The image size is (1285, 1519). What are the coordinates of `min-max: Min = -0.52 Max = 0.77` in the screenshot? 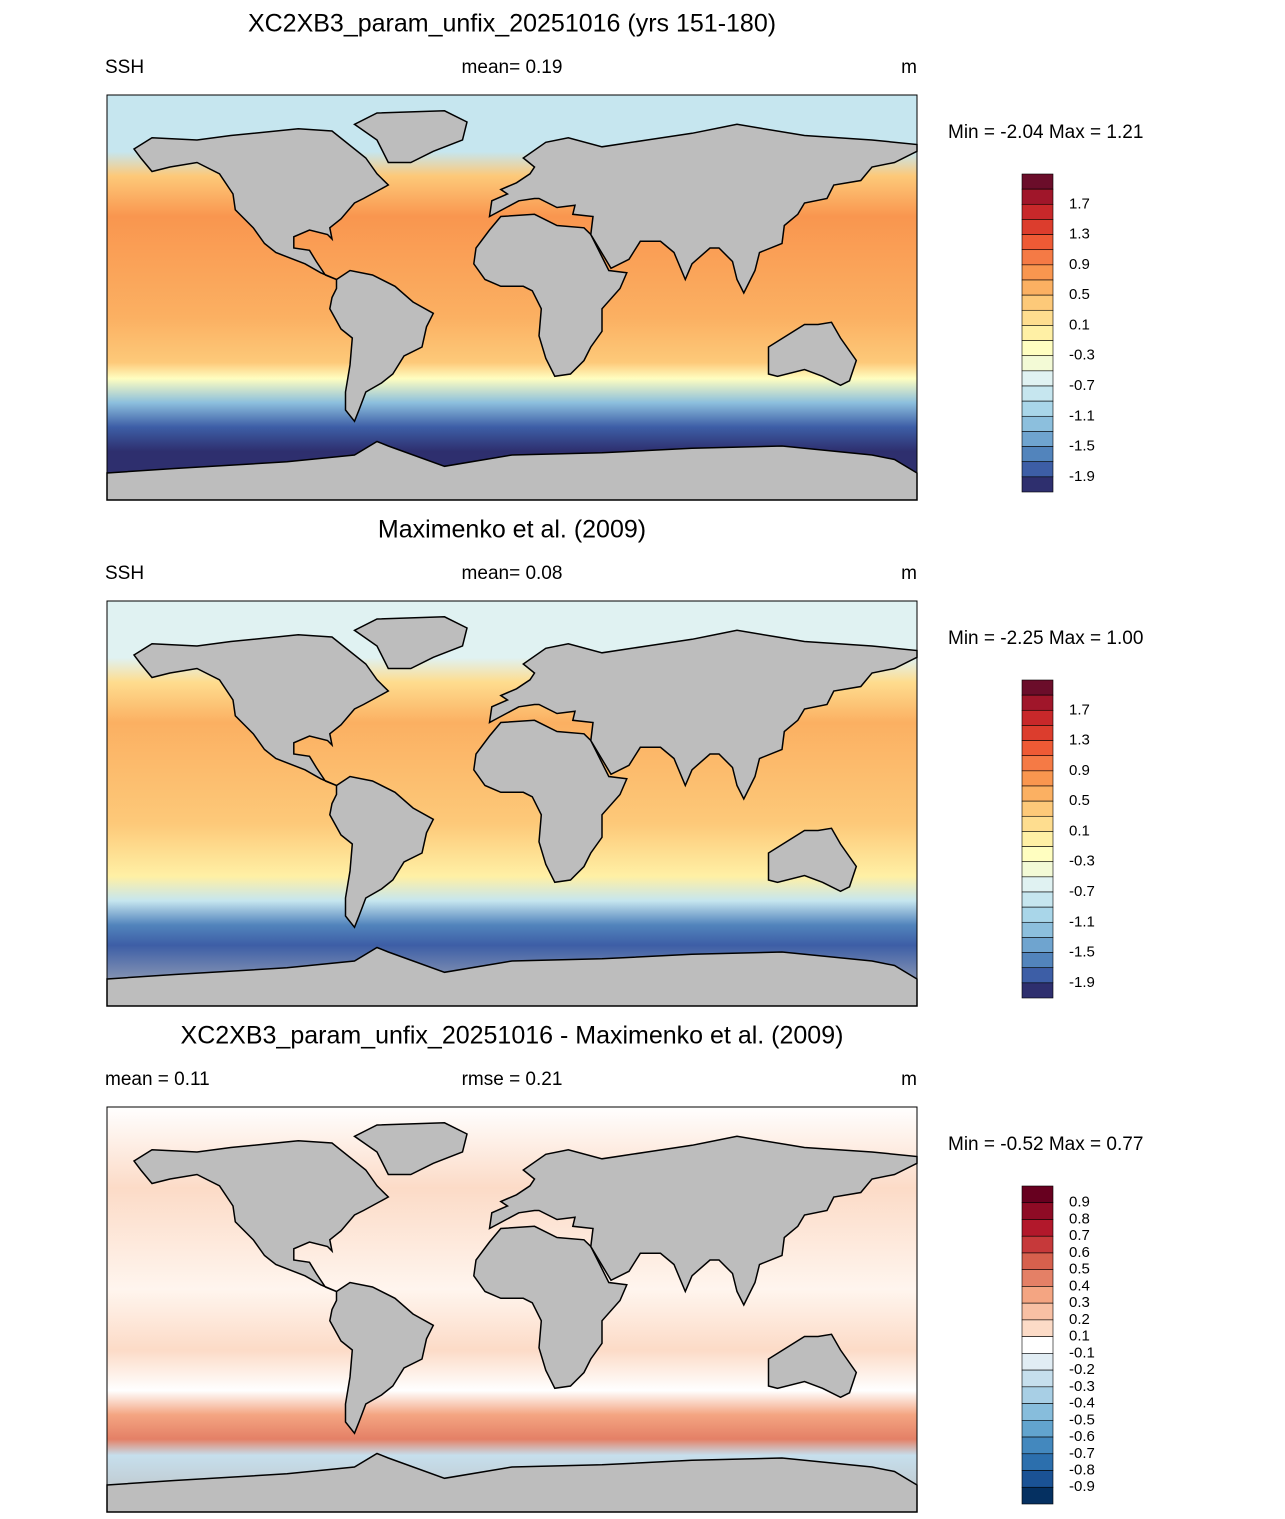 It's located at (1045, 1144).